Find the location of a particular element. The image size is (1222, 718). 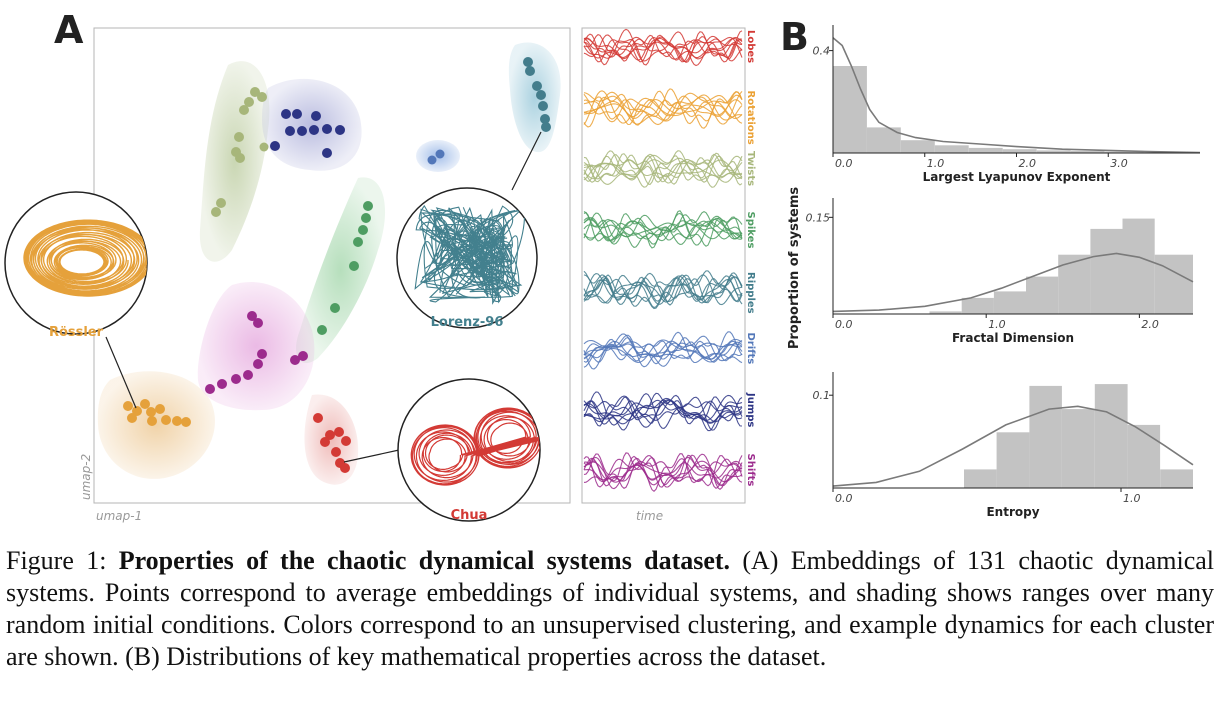

x-tick-label: 1.0 is located at coordinates (936, 163).